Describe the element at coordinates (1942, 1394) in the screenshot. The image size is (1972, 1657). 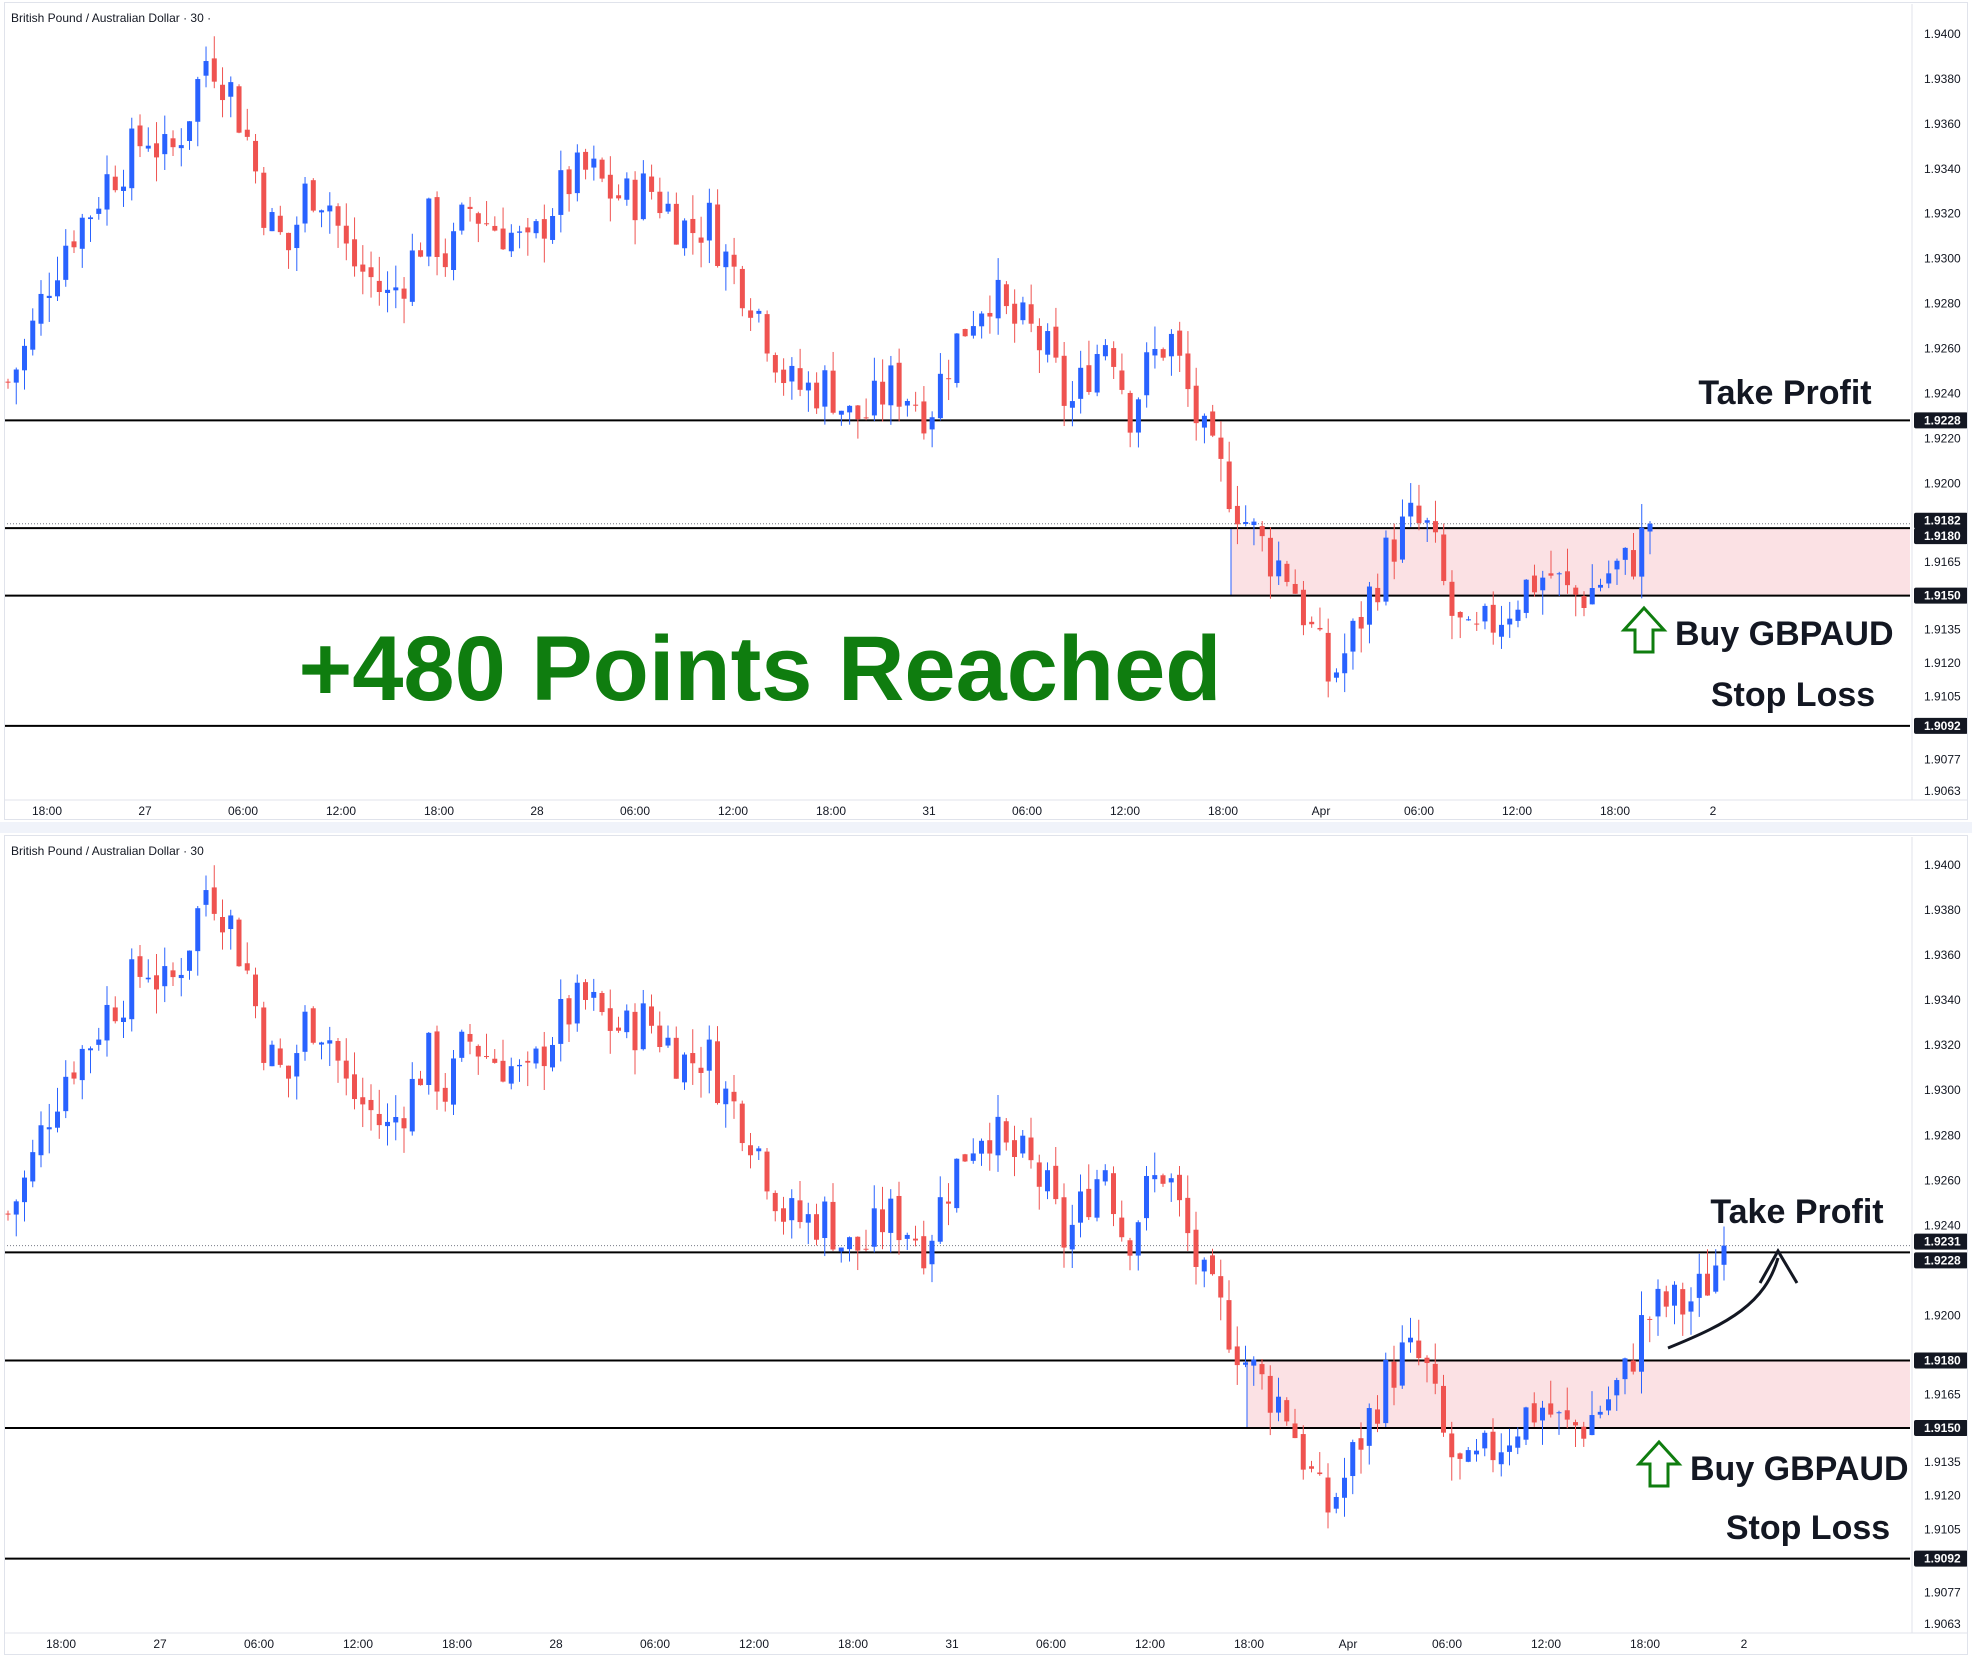
I see `price-tick-label: 1.9165` at that location.